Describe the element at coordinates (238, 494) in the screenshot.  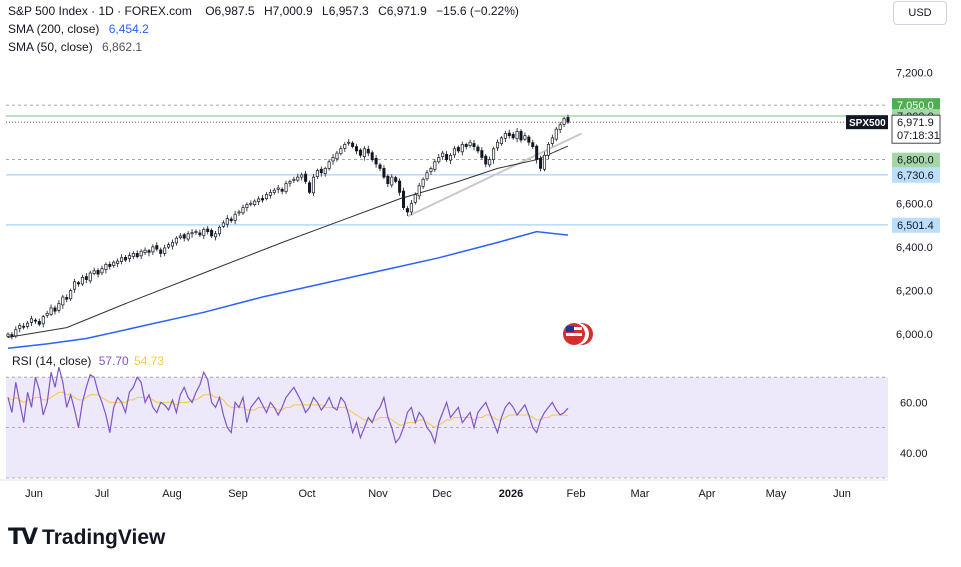
I see `time-tick-label: Sep` at that location.